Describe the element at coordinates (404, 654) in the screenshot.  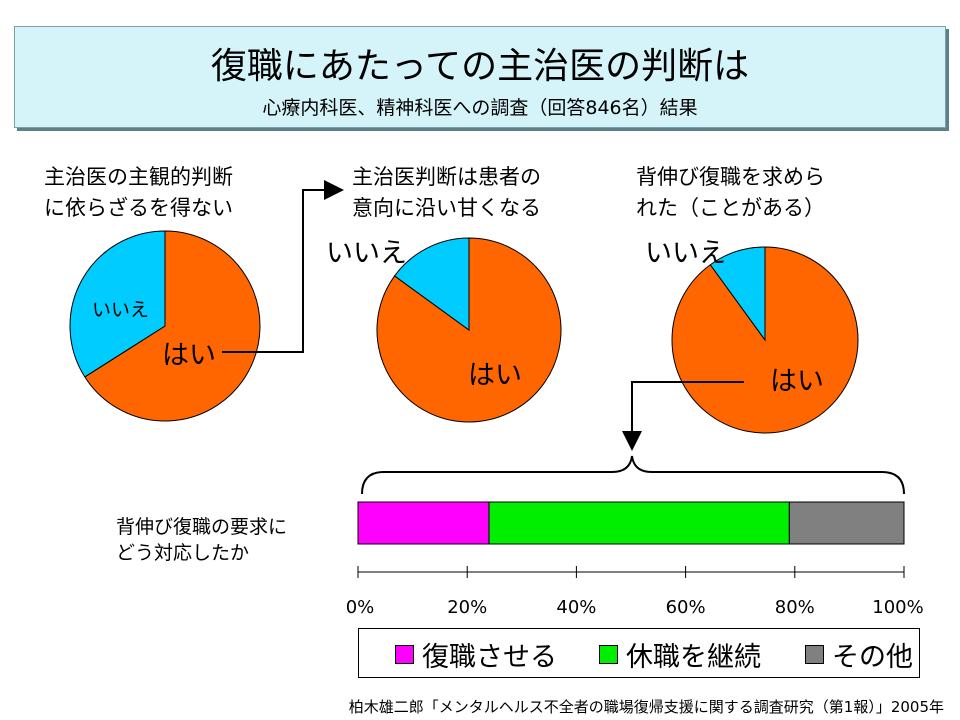
I see `legend-swatch-return` at that location.